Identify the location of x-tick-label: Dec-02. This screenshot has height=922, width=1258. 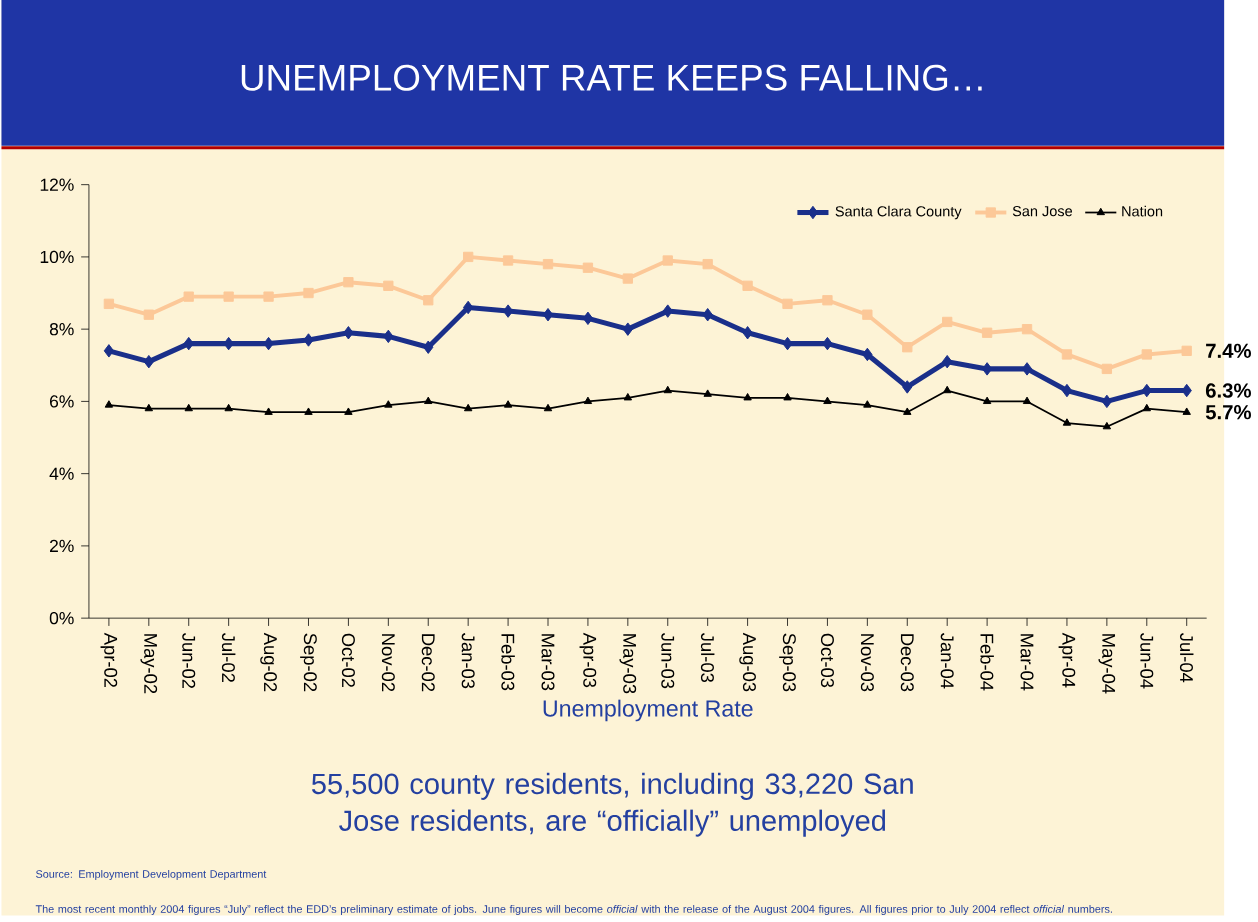
(428, 663).